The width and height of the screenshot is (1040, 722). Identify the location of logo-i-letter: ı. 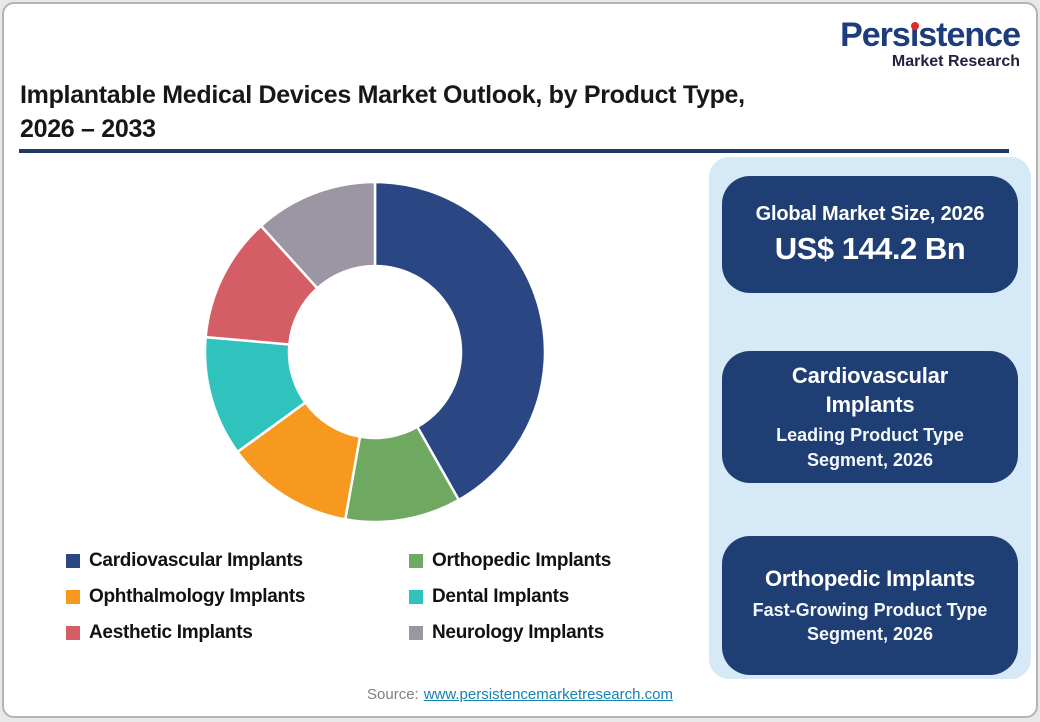
(914, 35).